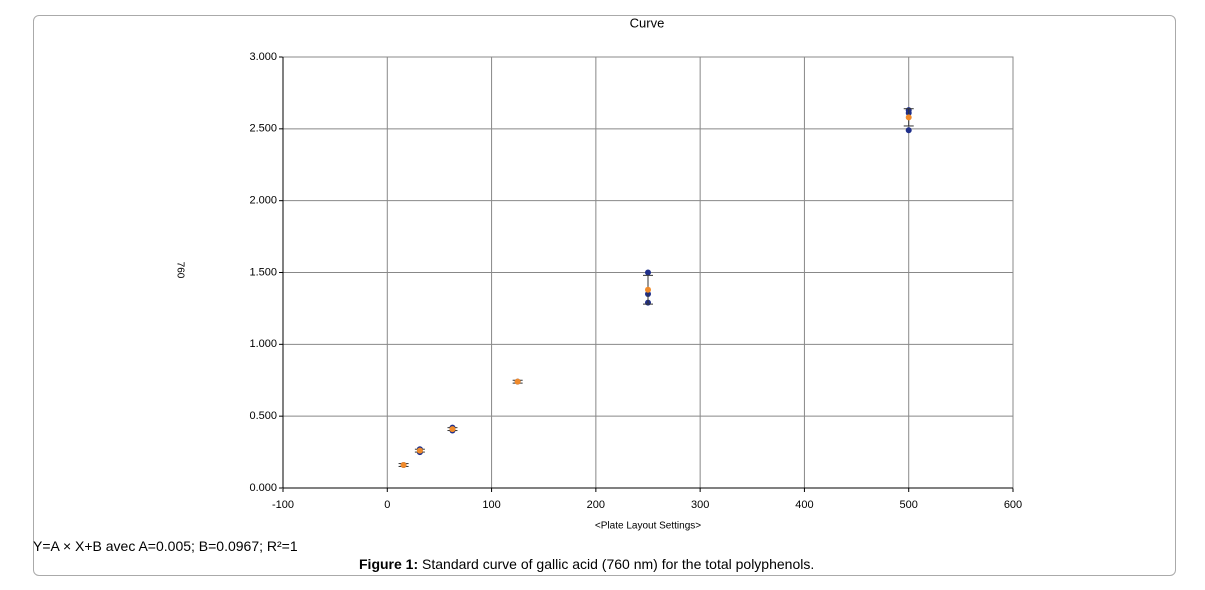 The width and height of the screenshot is (1205, 590). What do you see at coordinates (263, 488) in the screenshot?
I see `y-tick-label: 0.000` at bounding box center [263, 488].